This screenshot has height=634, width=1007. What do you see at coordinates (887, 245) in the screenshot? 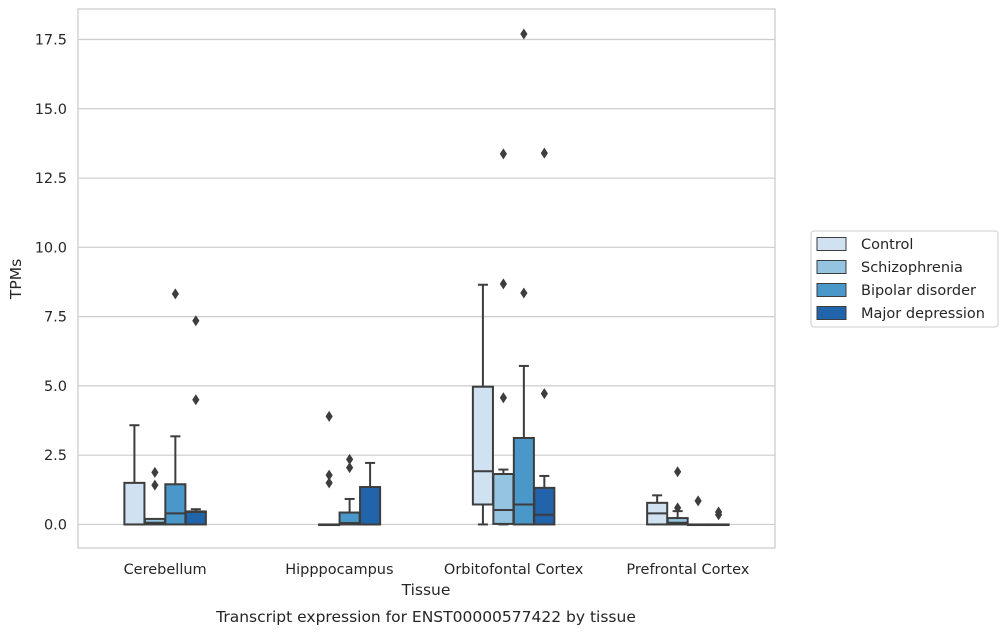
I see `legend-label: Control` at bounding box center [887, 245].